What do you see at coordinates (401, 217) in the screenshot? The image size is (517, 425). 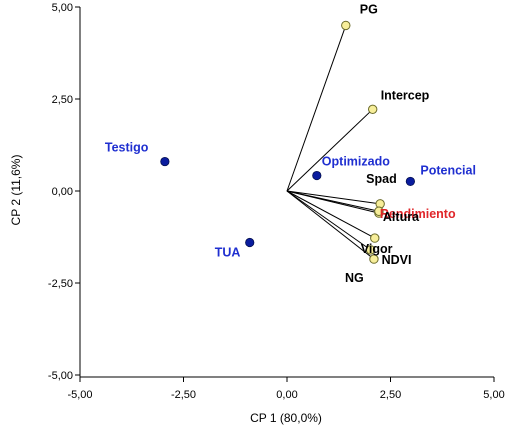 I see `variable-label: Altura` at bounding box center [401, 217].